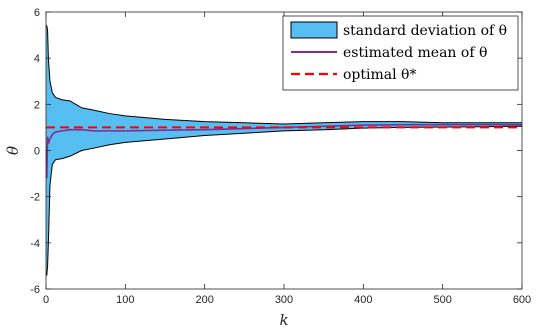 The image size is (536, 330). I want to click on x-tick-label: 300, so click(284, 300).